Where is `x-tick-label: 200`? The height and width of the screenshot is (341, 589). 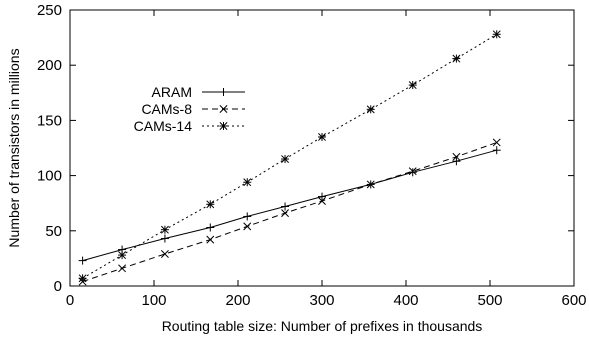 x-tick-label: 200 is located at coordinates (237, 300).